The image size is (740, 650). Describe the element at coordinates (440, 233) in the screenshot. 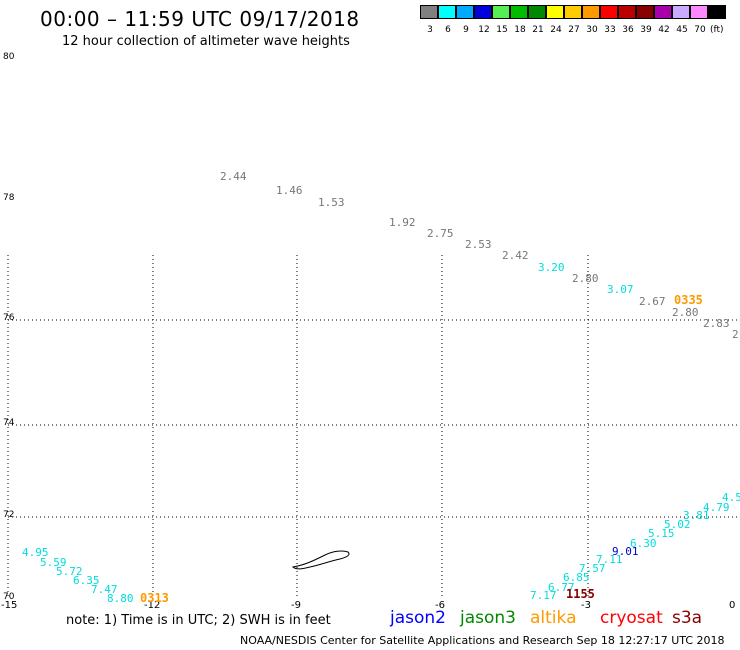

I see `wave-height-value: 2.75` at that location.